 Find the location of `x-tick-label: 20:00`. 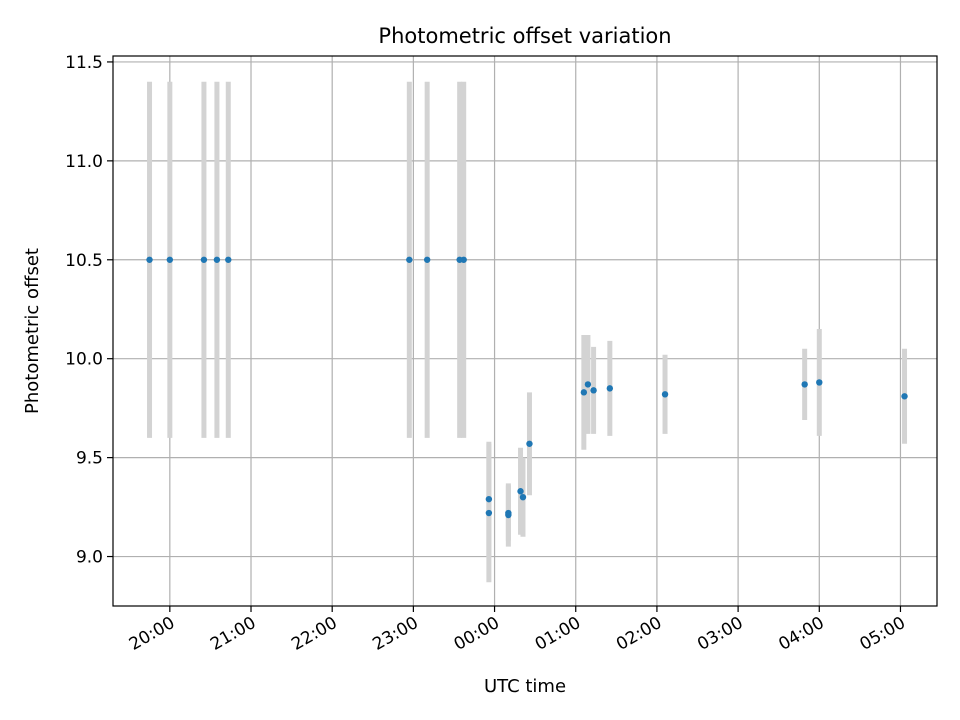

x-tick-label: 20:00 is located at coordinates (152, 634).